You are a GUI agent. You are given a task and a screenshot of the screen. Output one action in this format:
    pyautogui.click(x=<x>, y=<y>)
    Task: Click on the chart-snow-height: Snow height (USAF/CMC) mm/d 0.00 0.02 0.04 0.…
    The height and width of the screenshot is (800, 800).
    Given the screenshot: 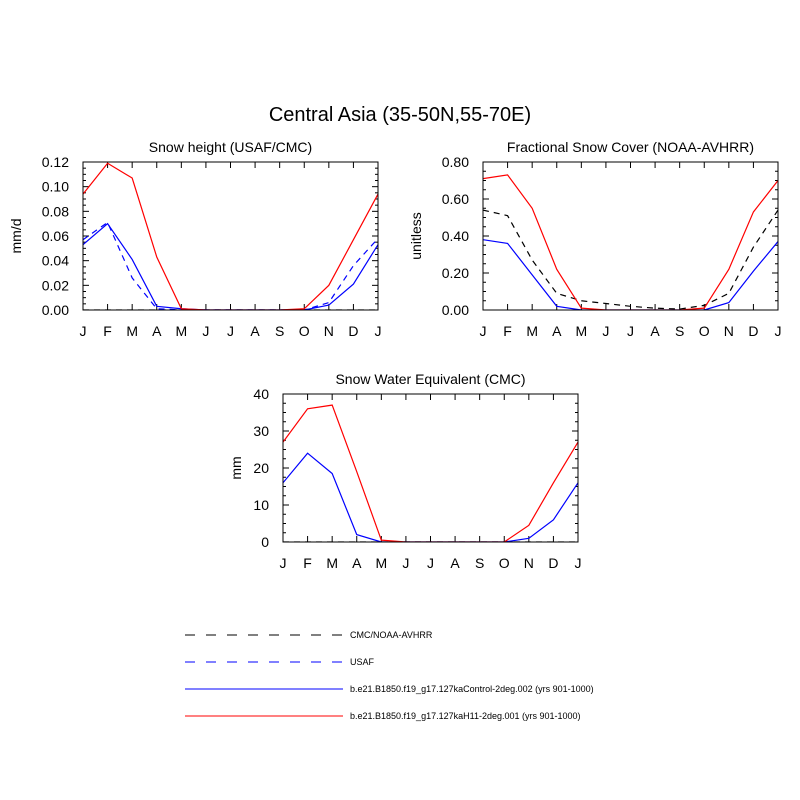 What is the action you would take?
    pyautogui.click(x=195, y=239)
    